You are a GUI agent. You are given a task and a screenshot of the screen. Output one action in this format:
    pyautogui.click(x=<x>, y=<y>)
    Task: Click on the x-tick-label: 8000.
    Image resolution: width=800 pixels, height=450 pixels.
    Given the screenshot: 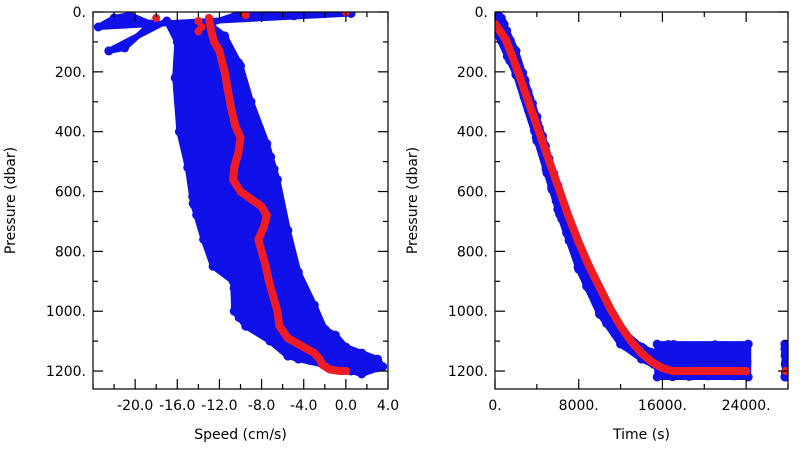 What is the action you would take?
    pyautogui.click(x=579, y=406)
    